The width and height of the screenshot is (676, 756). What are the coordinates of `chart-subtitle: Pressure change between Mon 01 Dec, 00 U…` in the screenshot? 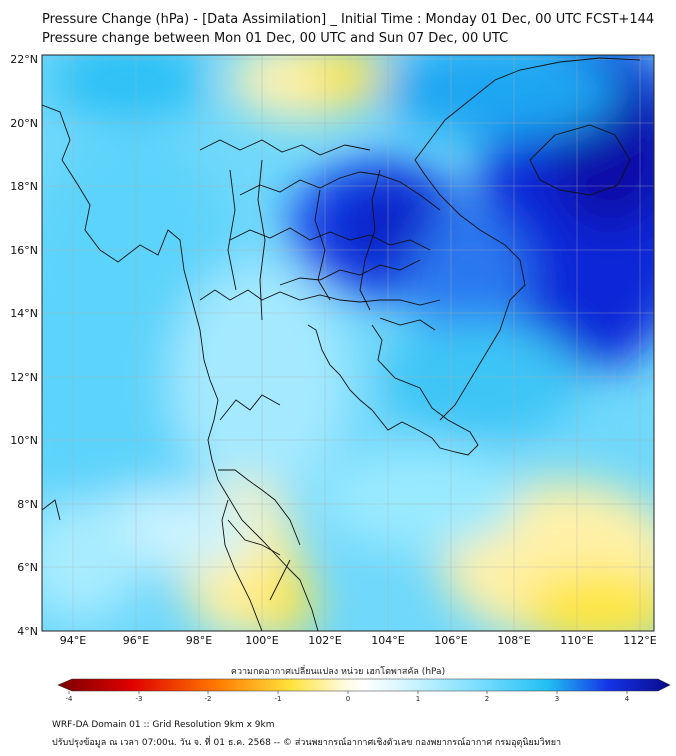 It's located at (275, 38).